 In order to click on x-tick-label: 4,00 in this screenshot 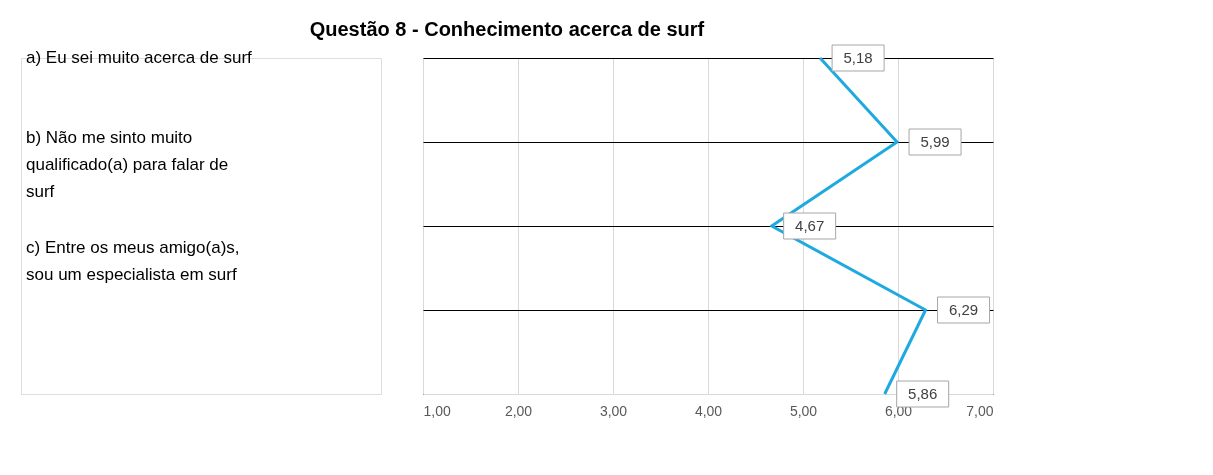, I will do `click(708, 410)`.